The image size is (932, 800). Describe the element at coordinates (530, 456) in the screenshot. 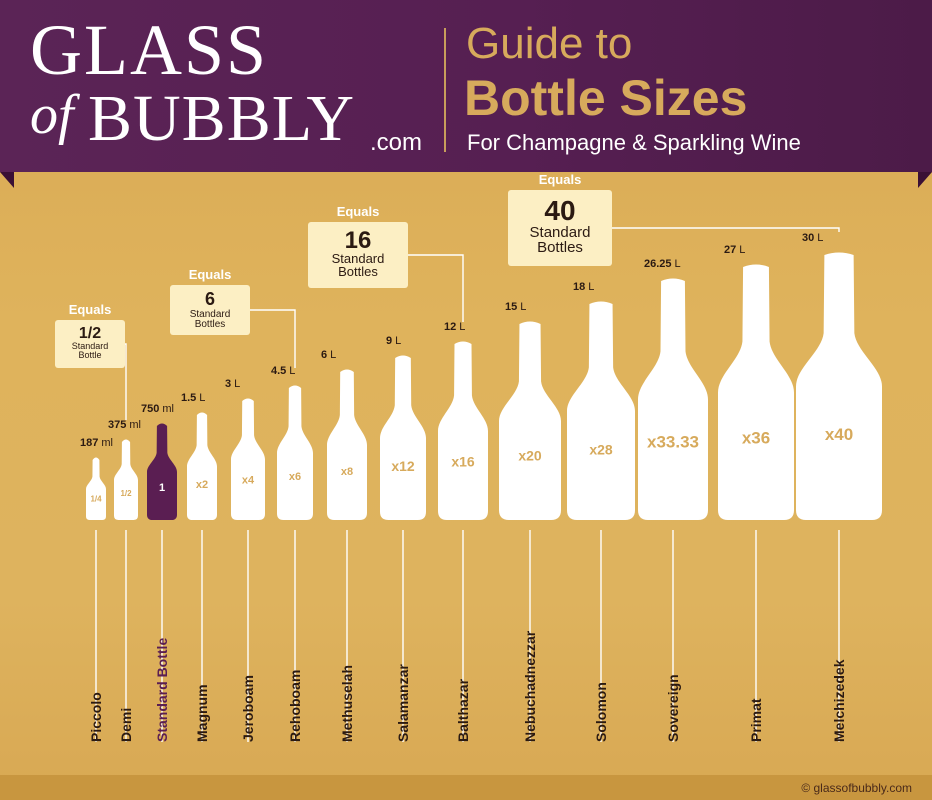

I see `ratio-label: x20` at that location.